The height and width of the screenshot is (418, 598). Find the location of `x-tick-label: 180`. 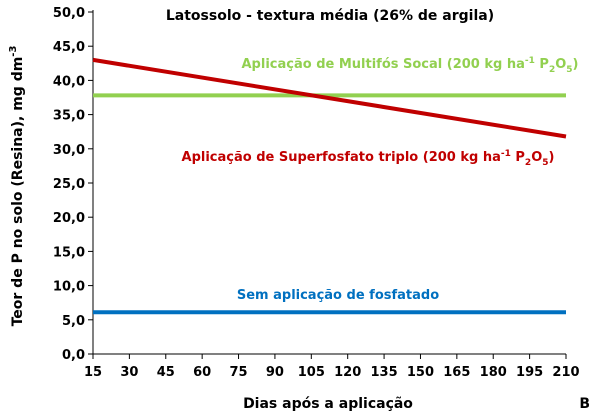

x-tick-label: 180 is located at coordinates (493, 372).